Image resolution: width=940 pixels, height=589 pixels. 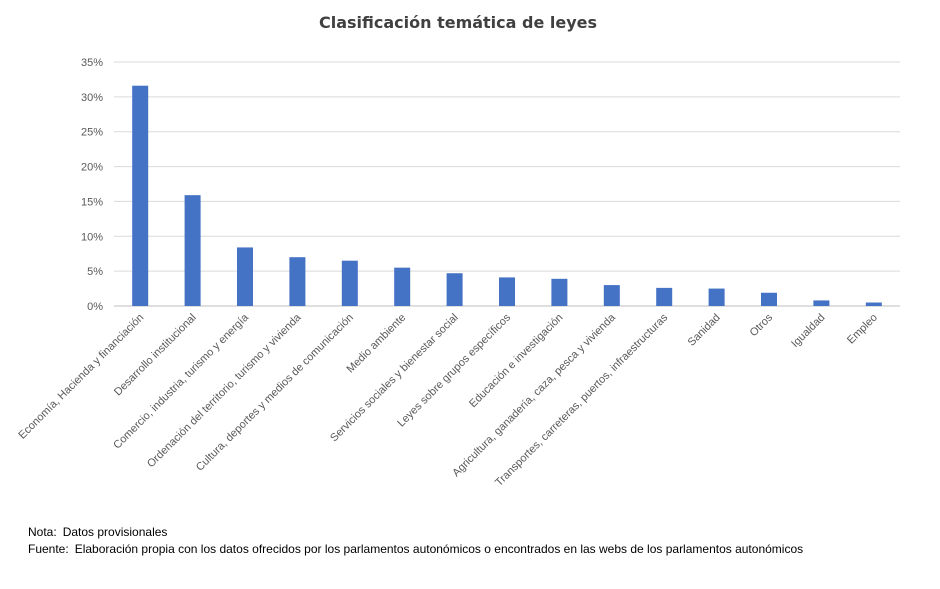 What do you see at coordinates (92, 202) in the screenshot?
I see `y-tick-label: 15%` at bounding box center [92, 202].